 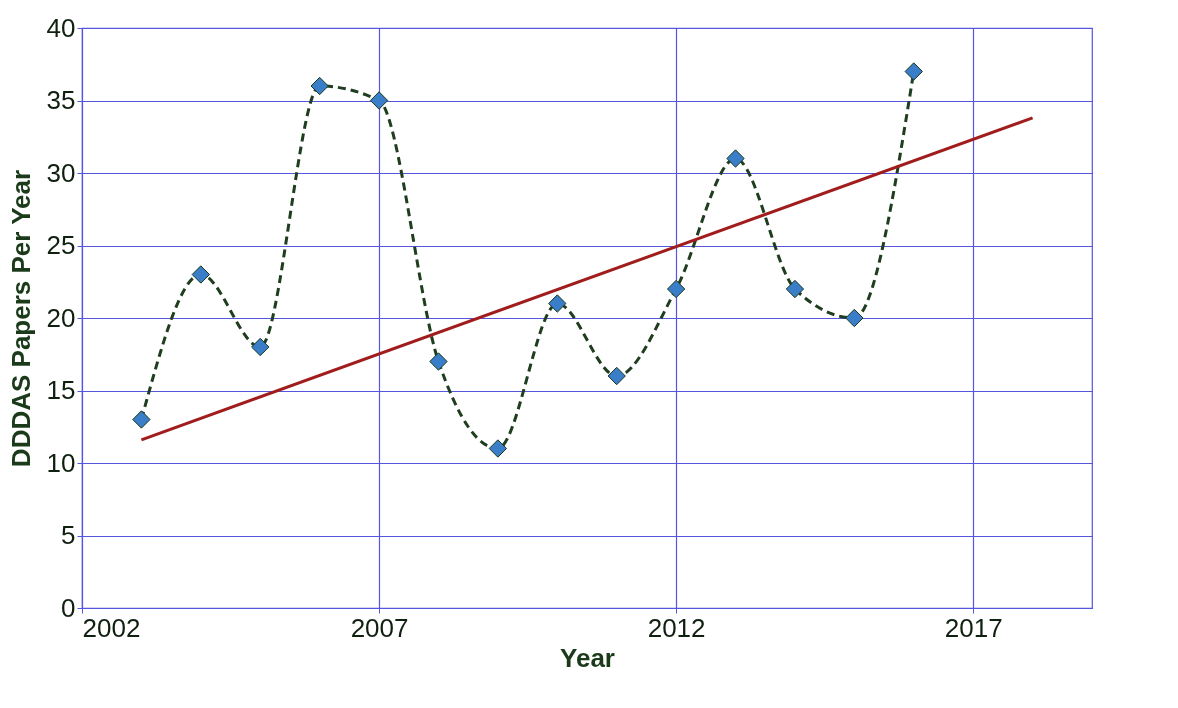 What do you see at coordinates (61, 462) in the screenshot?
I see `y-tick-label: 10` at bounding box center [61, 462].